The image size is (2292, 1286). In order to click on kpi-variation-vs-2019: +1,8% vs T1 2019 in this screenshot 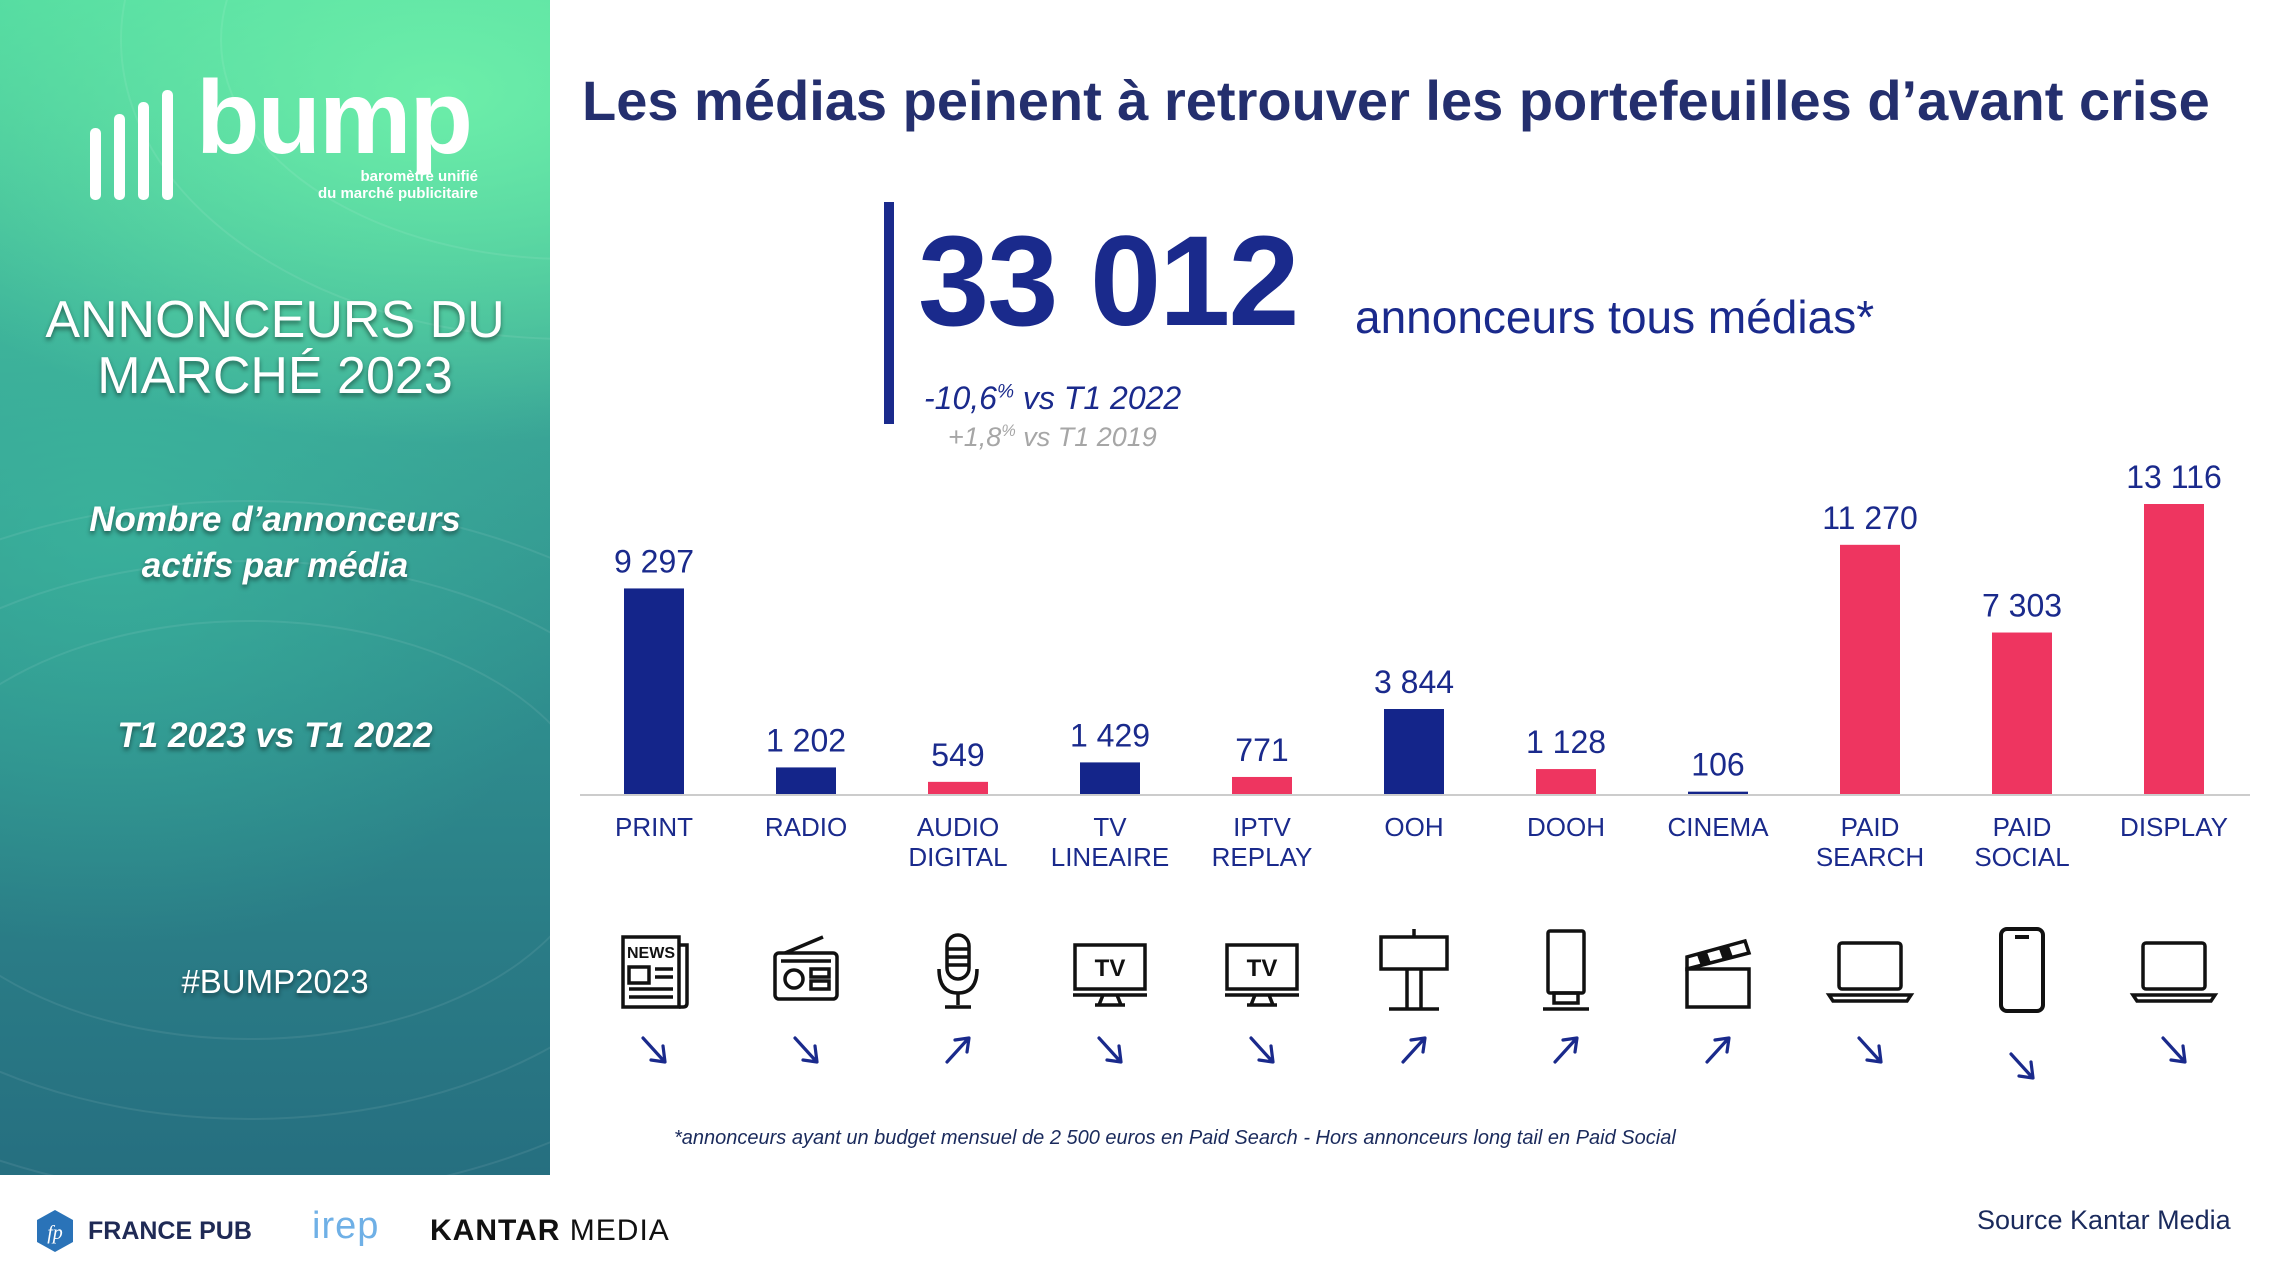, I will do `click(1052, 437)`.